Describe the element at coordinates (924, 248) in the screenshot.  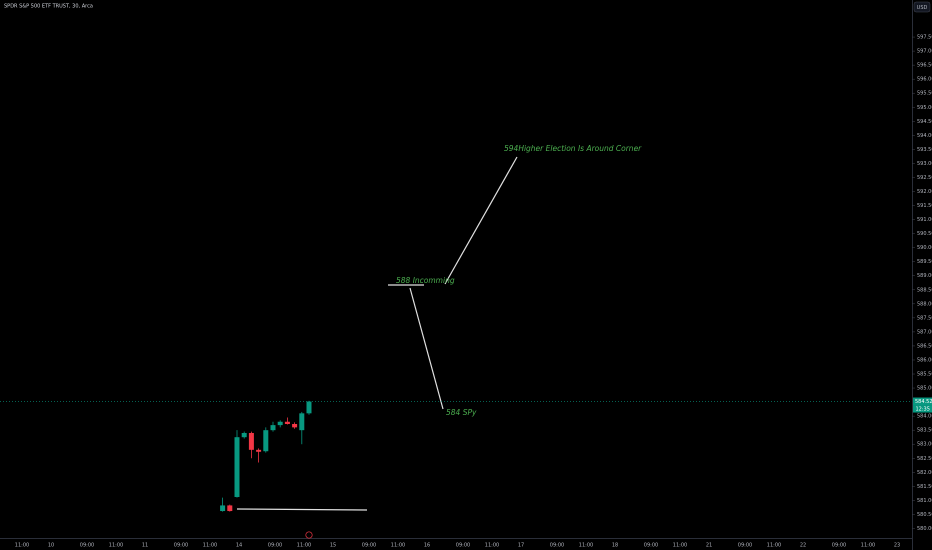
I see `y-tick-label: 590.00` at that location.